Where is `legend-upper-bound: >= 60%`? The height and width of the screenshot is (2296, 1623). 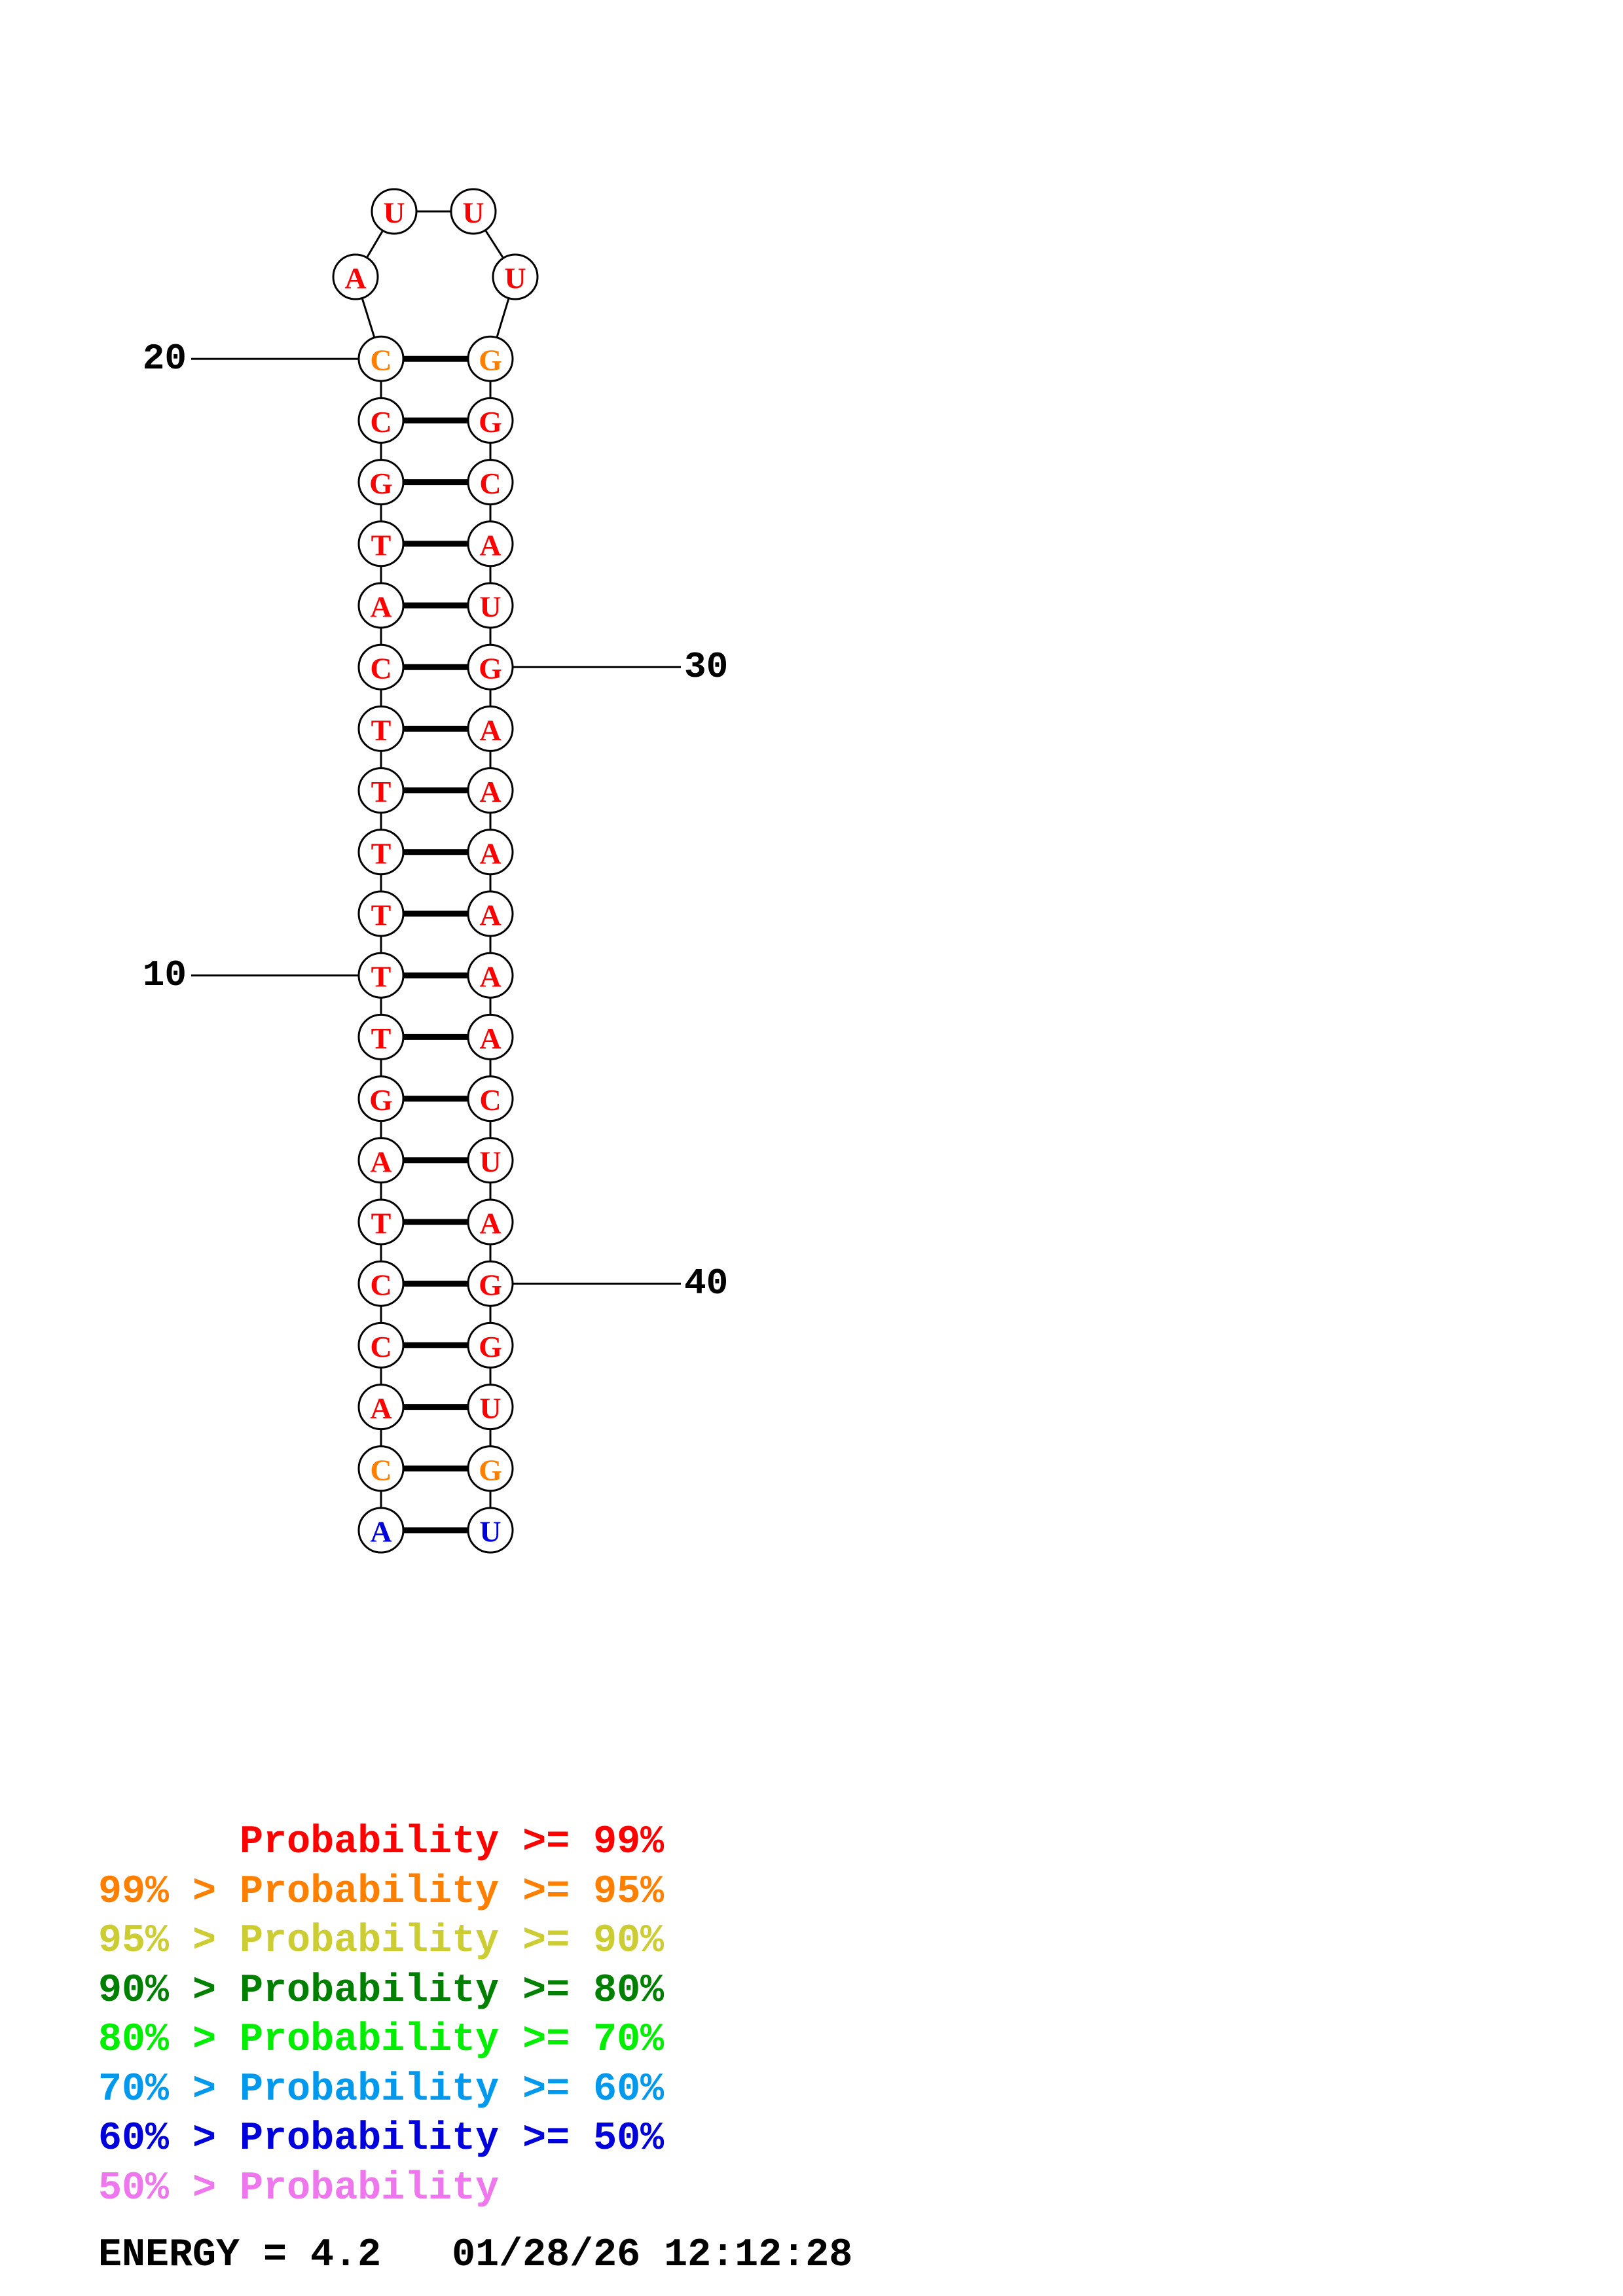
legend-upper-bound: >= 60% is located at coordinates (582, 2089).